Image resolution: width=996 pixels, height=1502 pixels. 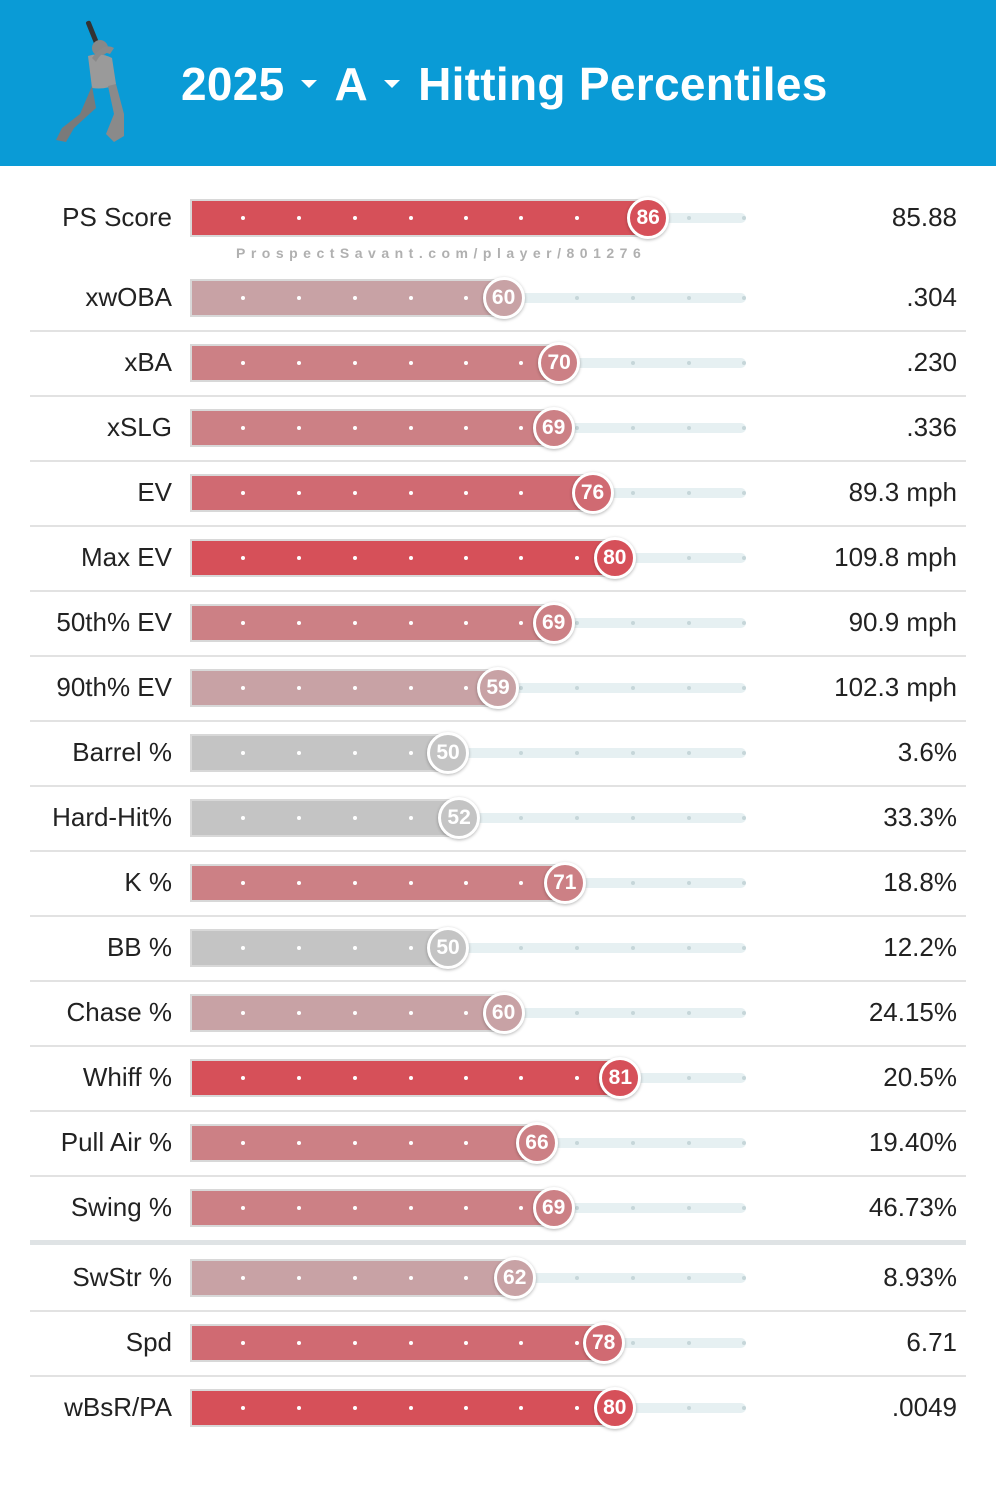 I want to click on metric-label: BB %, so click(x=139, y=947).